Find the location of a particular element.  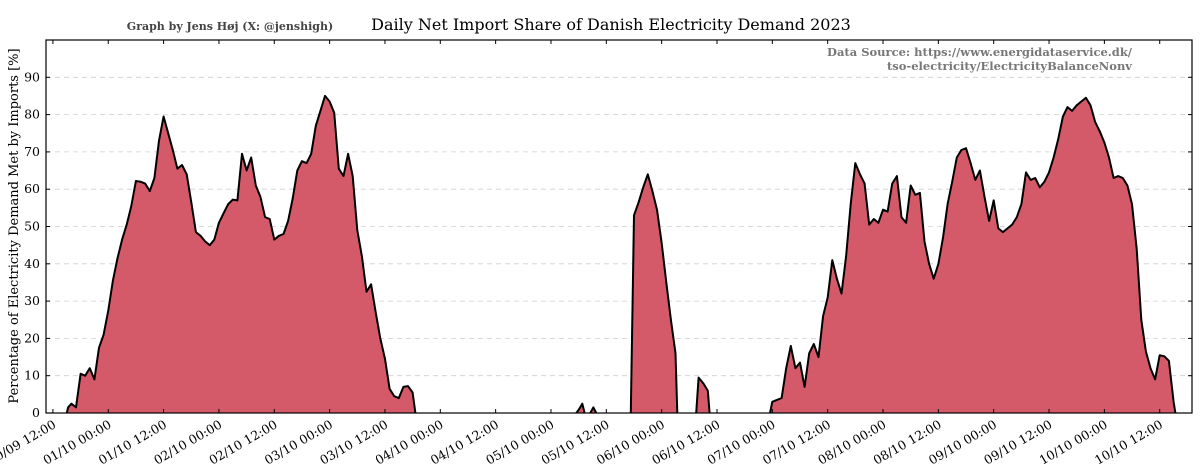

data-source-line2: tso-electricity/ElectricityBalanceNonv is located at coordinates (1009, 66).